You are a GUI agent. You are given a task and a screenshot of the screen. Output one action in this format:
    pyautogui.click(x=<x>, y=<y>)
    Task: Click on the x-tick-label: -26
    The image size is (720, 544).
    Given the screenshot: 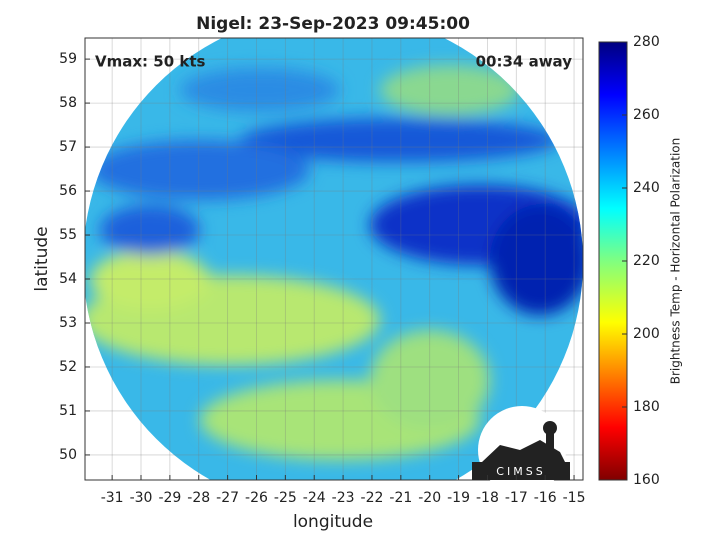 What is the action you would take?
    pyautogui.click(x=256, y=498)
    